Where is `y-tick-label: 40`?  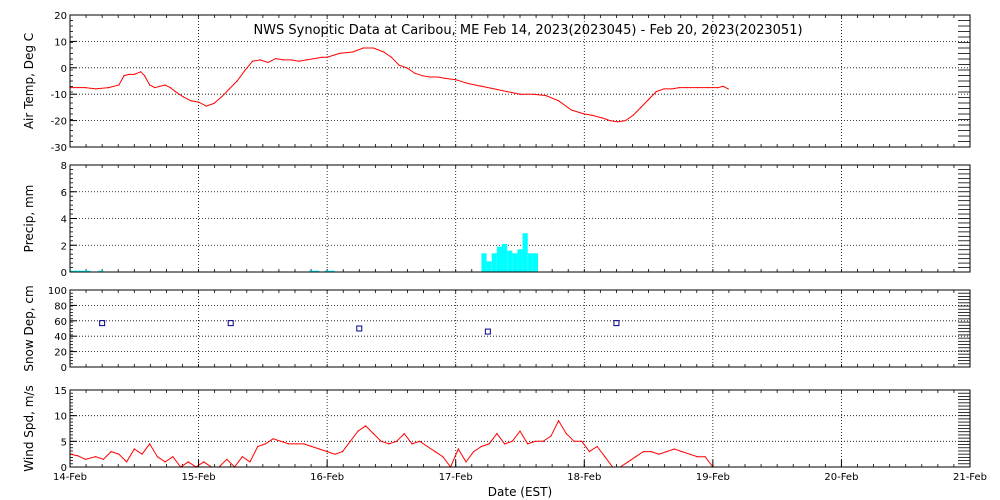
y-tick-label: 40 is located at coordinates (60, 337).